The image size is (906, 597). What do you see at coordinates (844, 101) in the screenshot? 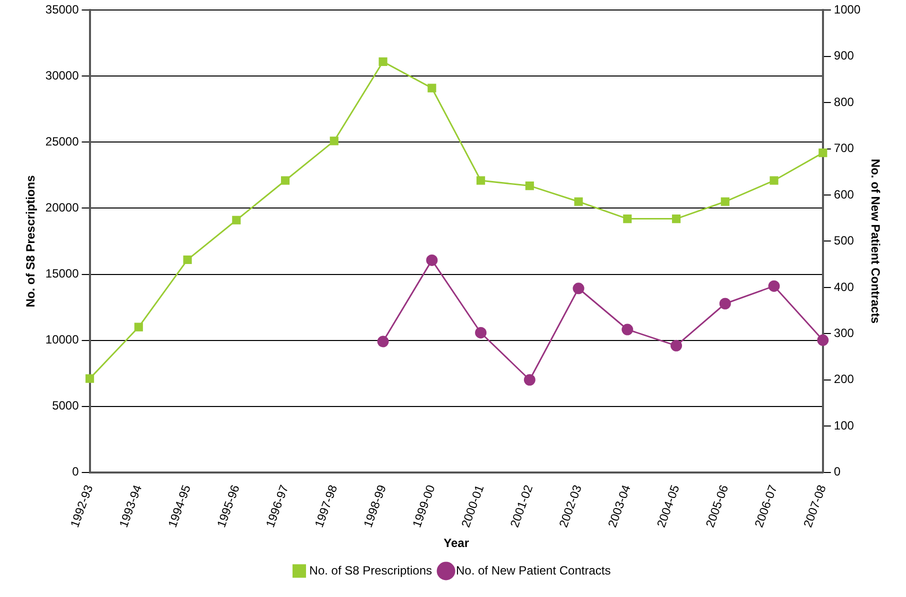
I see `y2-tick-label: 800` at bounding box center [844, 101].